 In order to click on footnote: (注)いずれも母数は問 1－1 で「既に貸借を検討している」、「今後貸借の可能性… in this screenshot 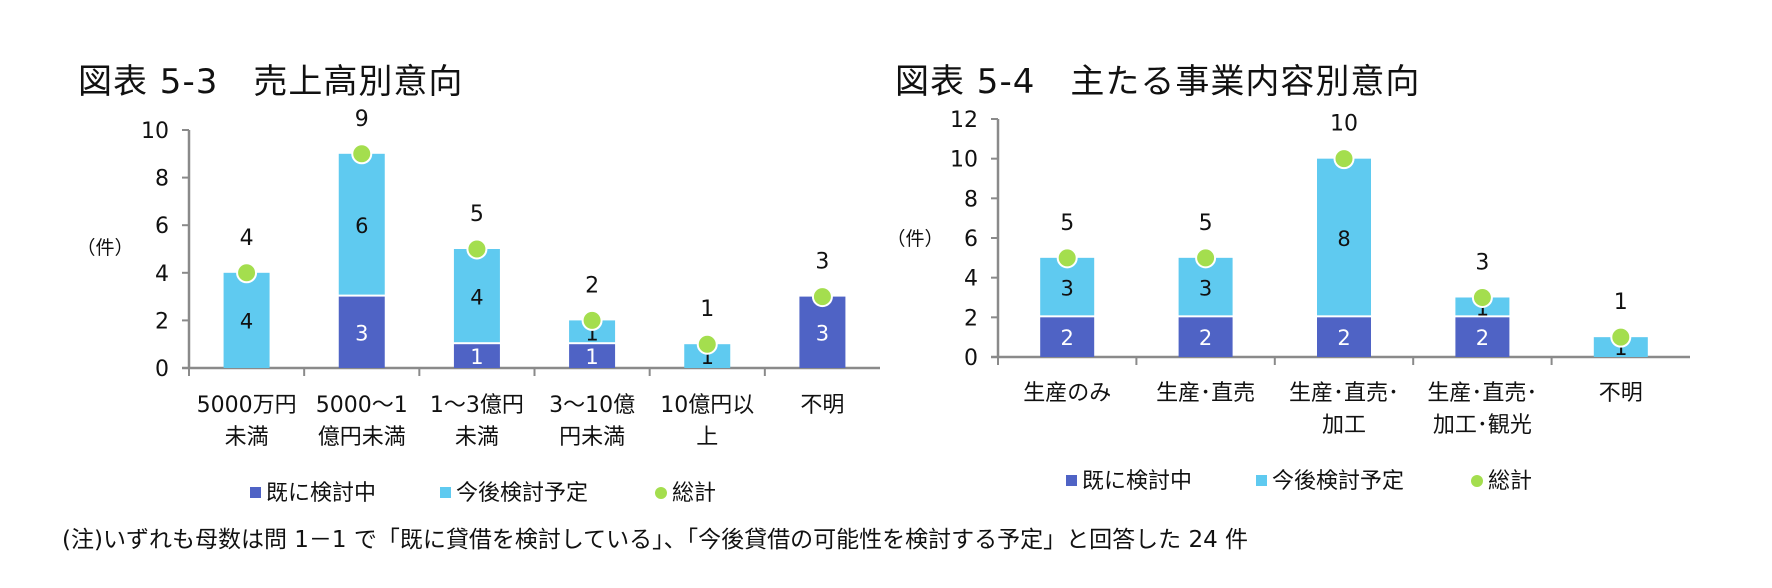, I will do `click(655, 540)`.